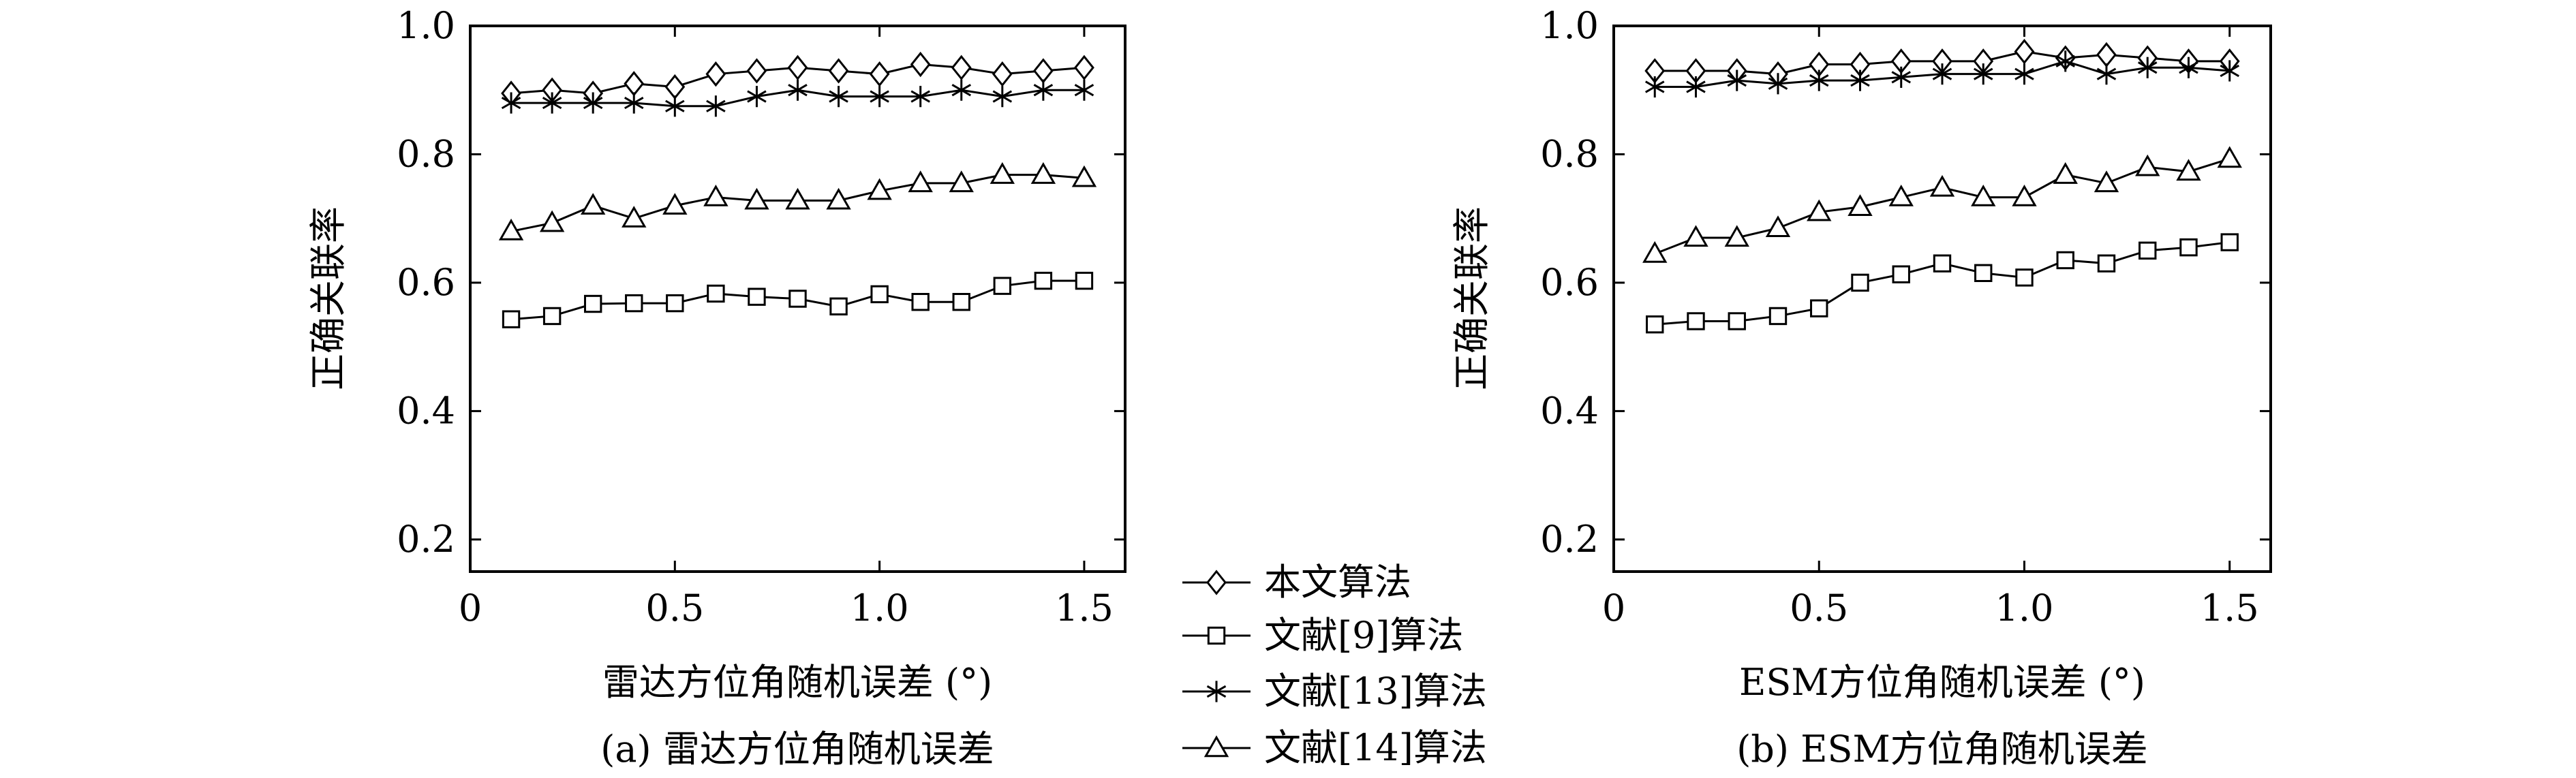  What do you see at coordinates (1942, 749) in the screenshot?
I see `panel-caption: (b) ESM方位角随机误差` at bounding box center [1942, 749].